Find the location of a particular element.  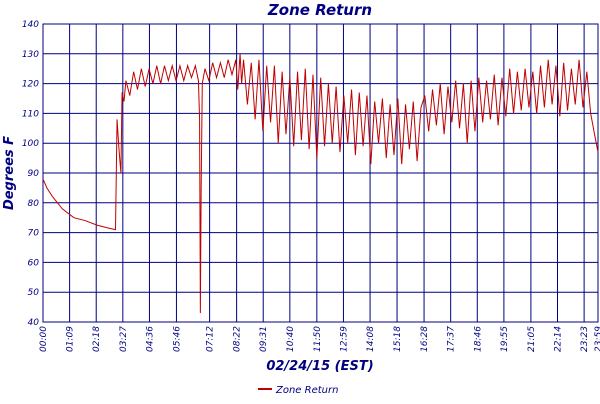

x-tick-label: 19:55 is located at coordinates (505, 339).